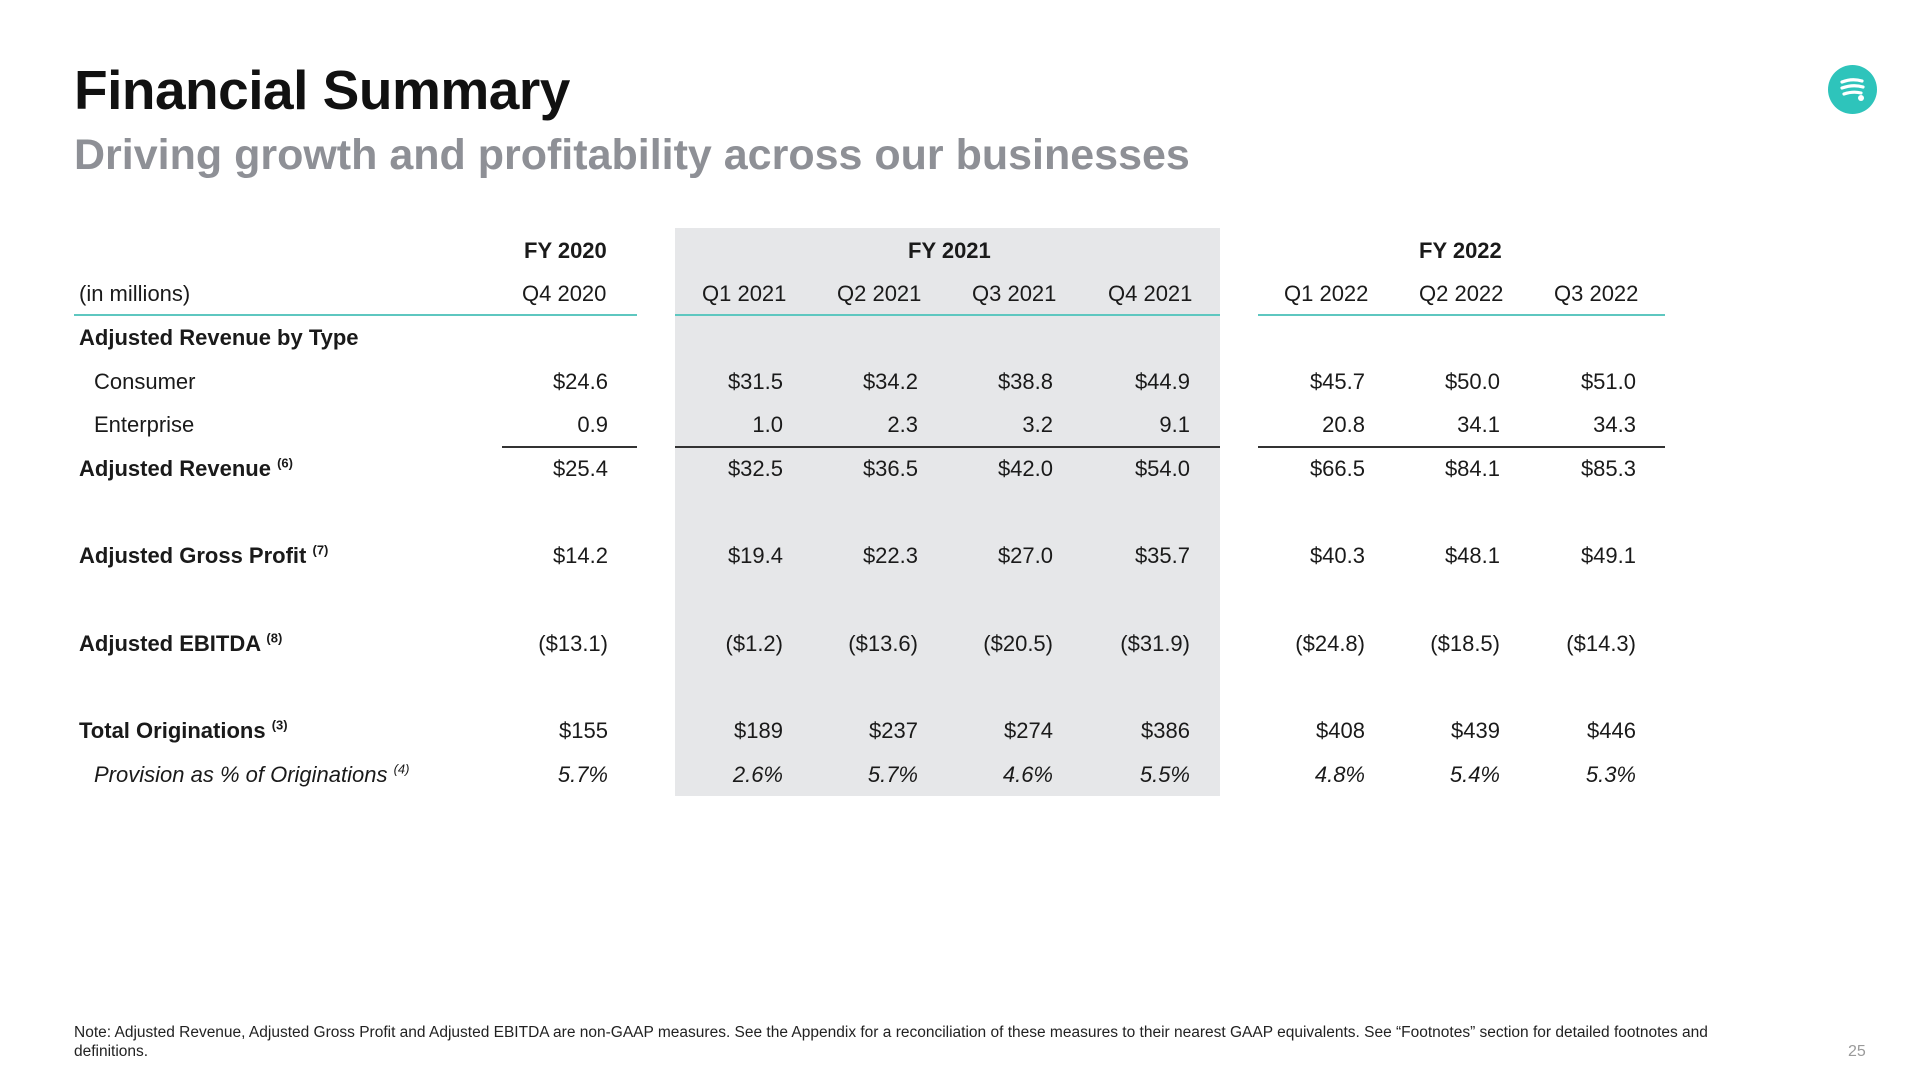 The image size is (1920, 1080). What do you see at coordinates (767, 424) in the screenshot?
I see `value-cell-enterprise: 1.0` at bounding box center [767, 424].